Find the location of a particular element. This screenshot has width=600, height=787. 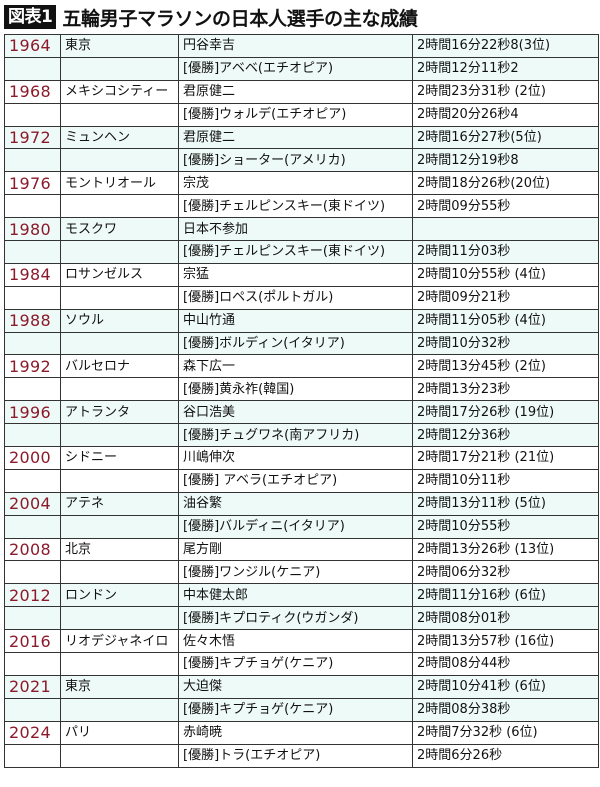

winner-cell: [優勝]トラ(エチオピア) is located at coordinates (295, 755).